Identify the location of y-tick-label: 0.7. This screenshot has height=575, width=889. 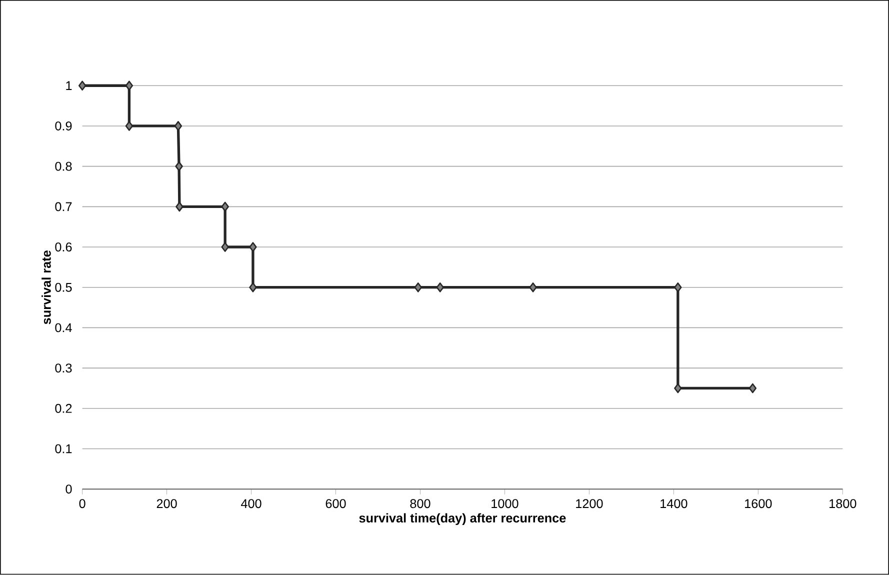
(63, 207).